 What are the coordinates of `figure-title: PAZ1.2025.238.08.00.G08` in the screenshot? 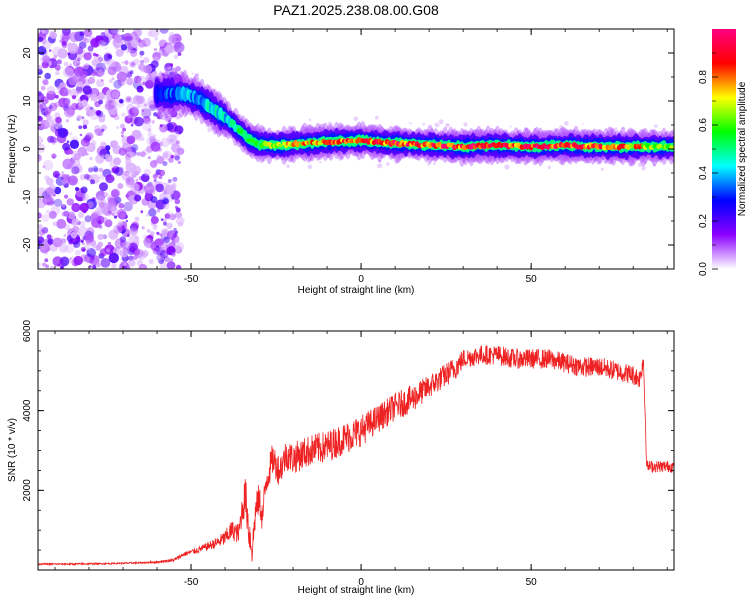 It's located at (356, 10).